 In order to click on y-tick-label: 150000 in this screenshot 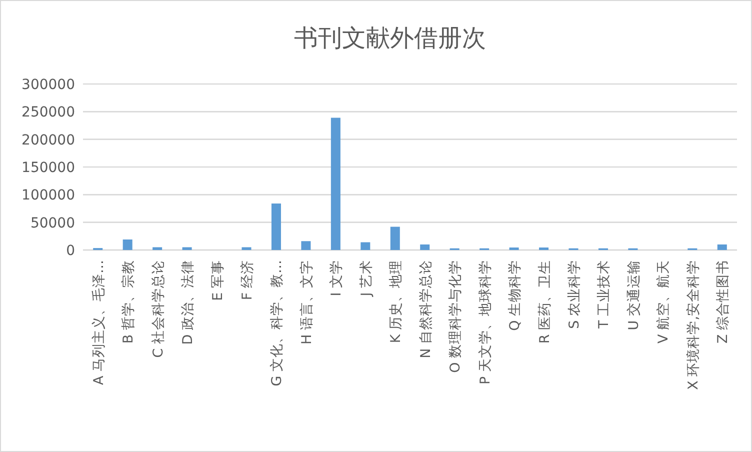, I will do `click(48, 168)`.